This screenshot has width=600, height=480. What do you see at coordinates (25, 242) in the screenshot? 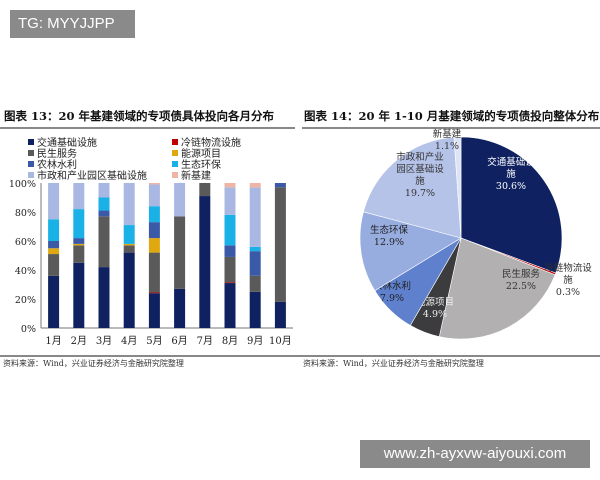
I see `y-tick-label: 60%` at bounding box center [25, 242].